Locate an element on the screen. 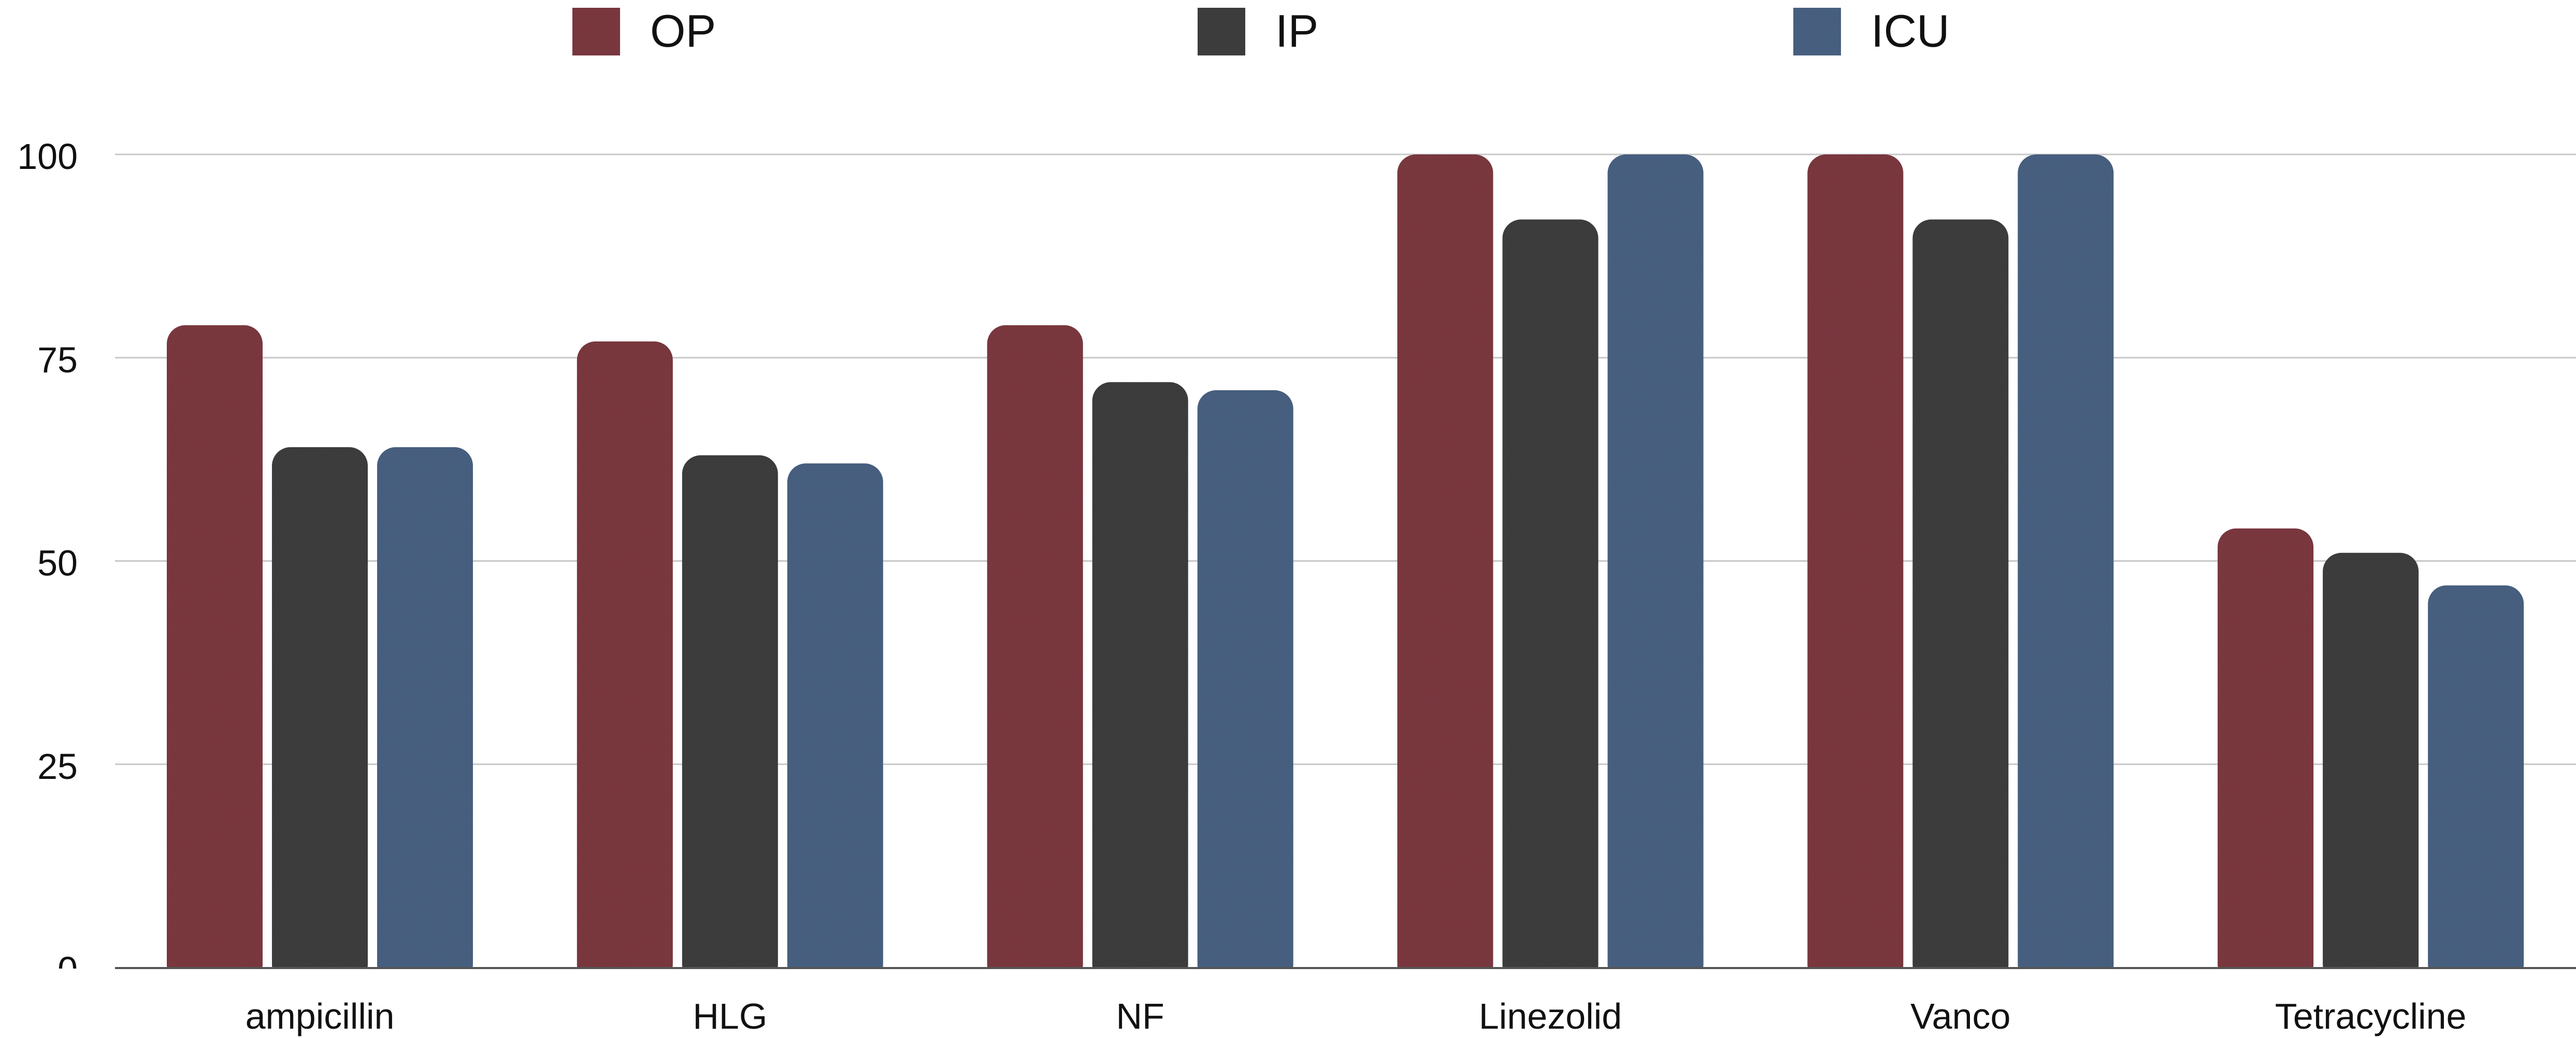  bar-op-tetracycline is located at coordinates (2266, 755).